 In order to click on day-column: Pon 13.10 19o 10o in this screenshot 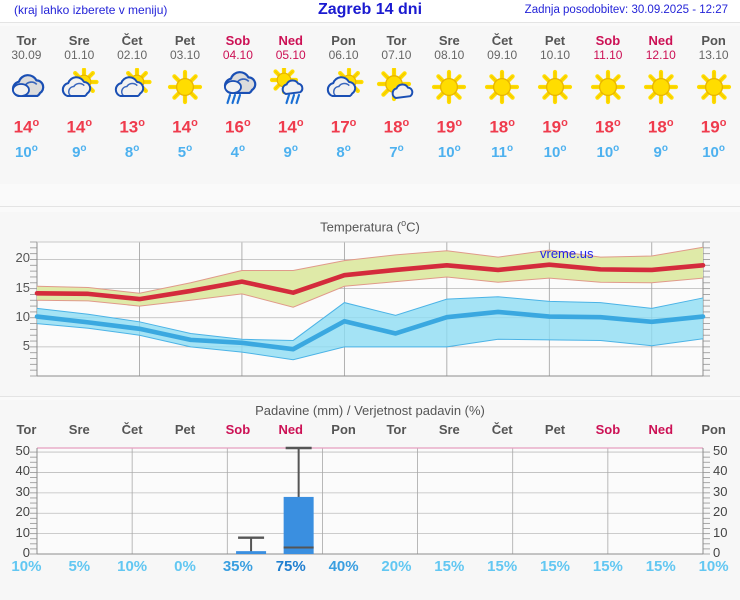, I will do `click(713, 105)`.